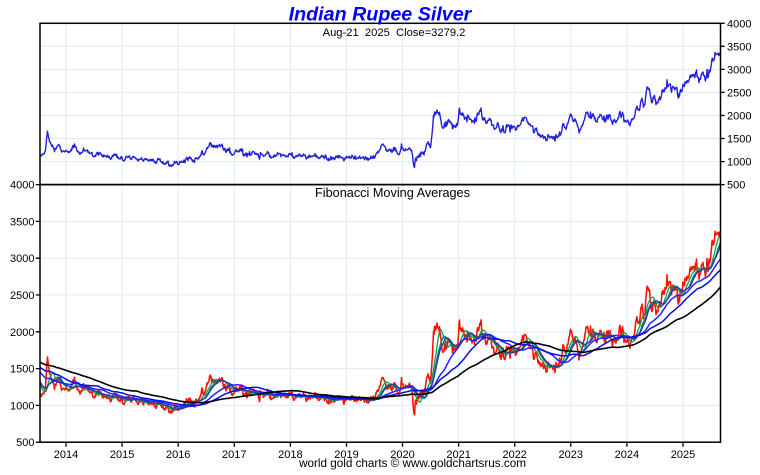 The height and width of the screenshot is (475, 760). I want to click on svg-text: 2015, so click(122, 455).